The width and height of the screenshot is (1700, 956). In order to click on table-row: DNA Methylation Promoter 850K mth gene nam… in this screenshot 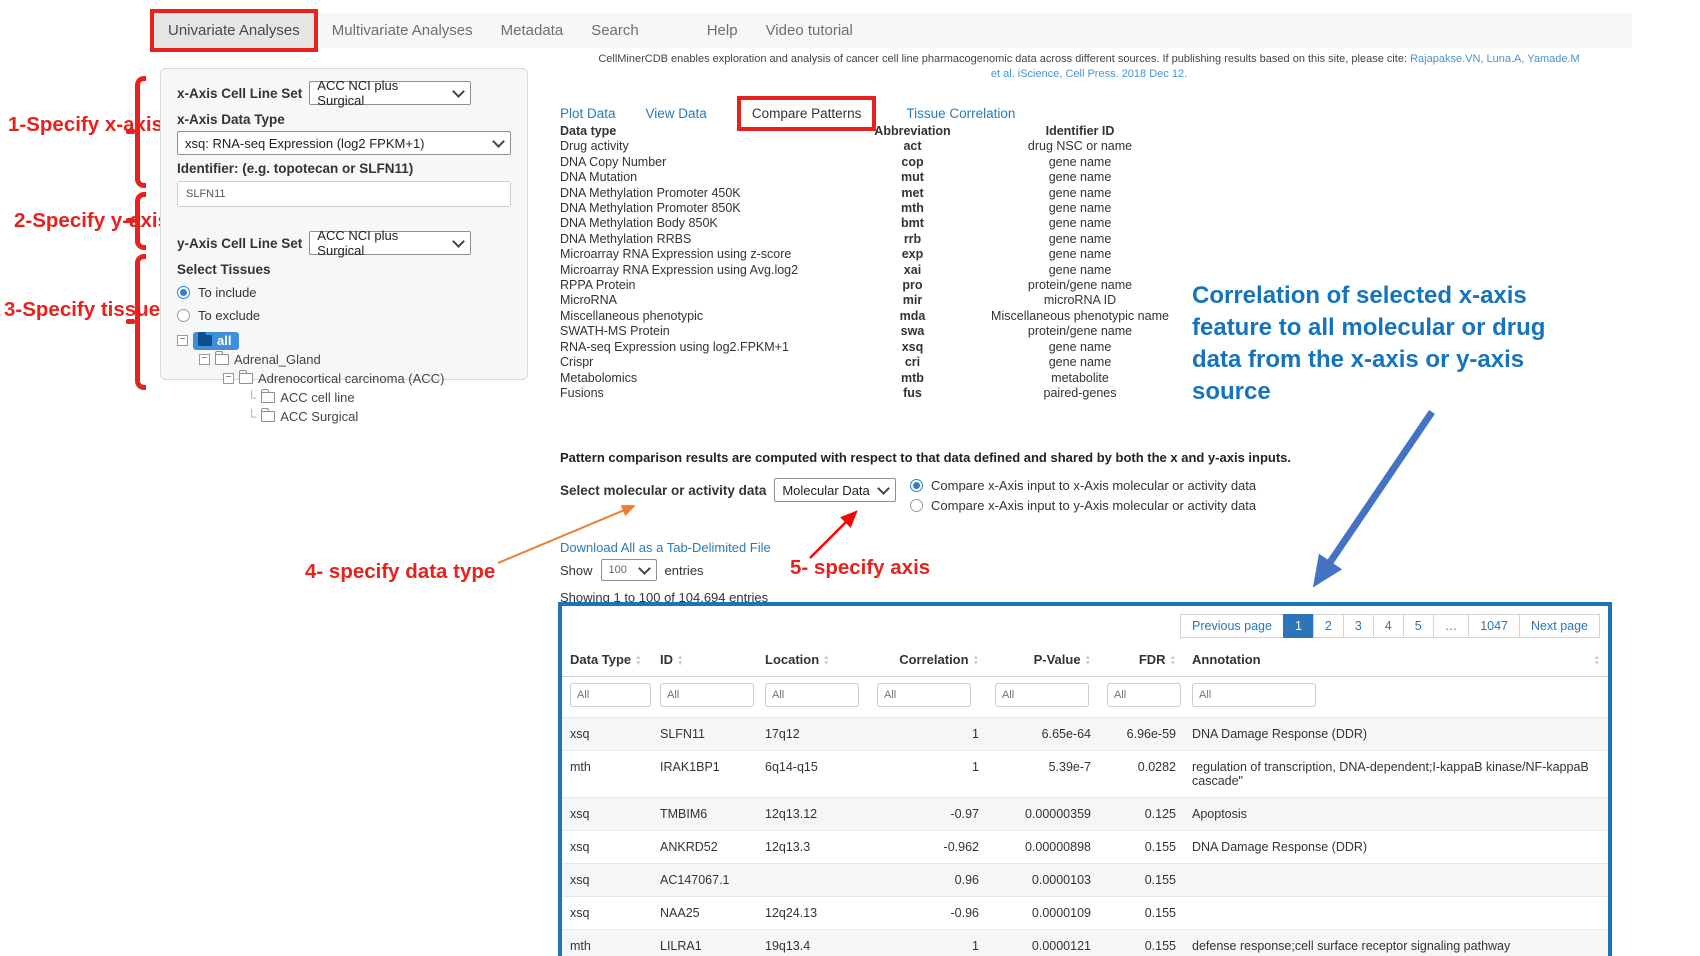, I will do `click(836, 208)`.